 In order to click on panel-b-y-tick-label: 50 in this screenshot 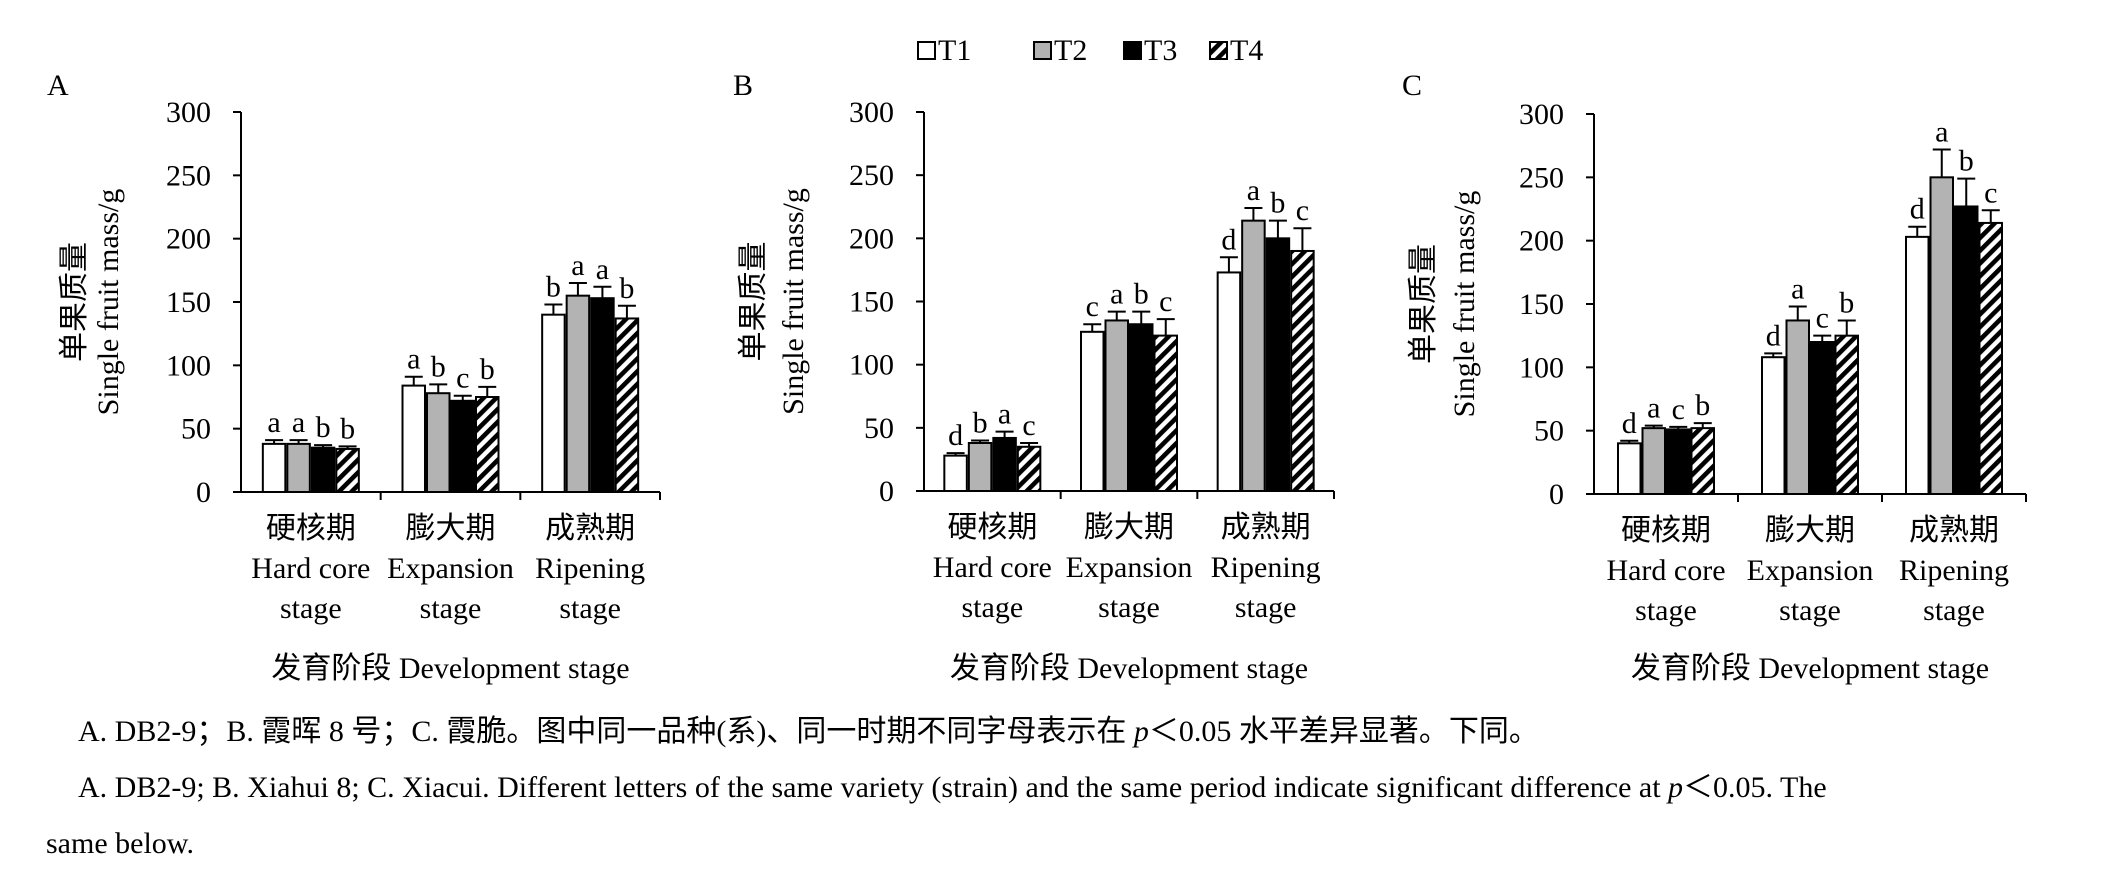, I will do `click(879, 428)`.